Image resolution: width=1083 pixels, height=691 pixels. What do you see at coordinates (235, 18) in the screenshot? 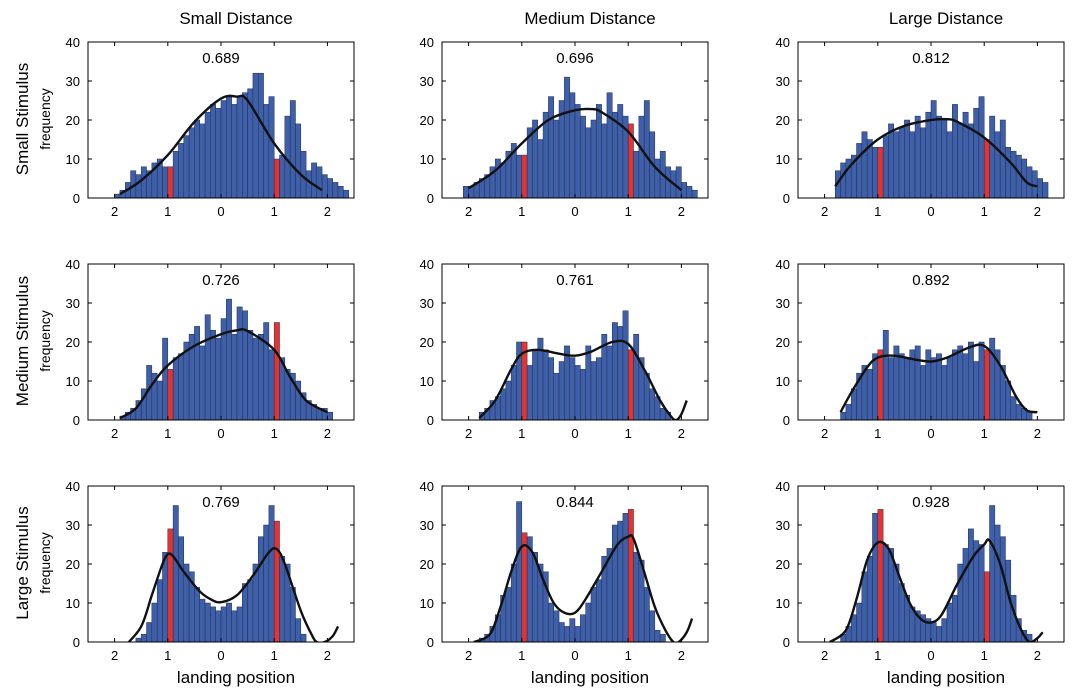
I see `col-title-small-distance: Small Distance` at bounding box center [235, 18].